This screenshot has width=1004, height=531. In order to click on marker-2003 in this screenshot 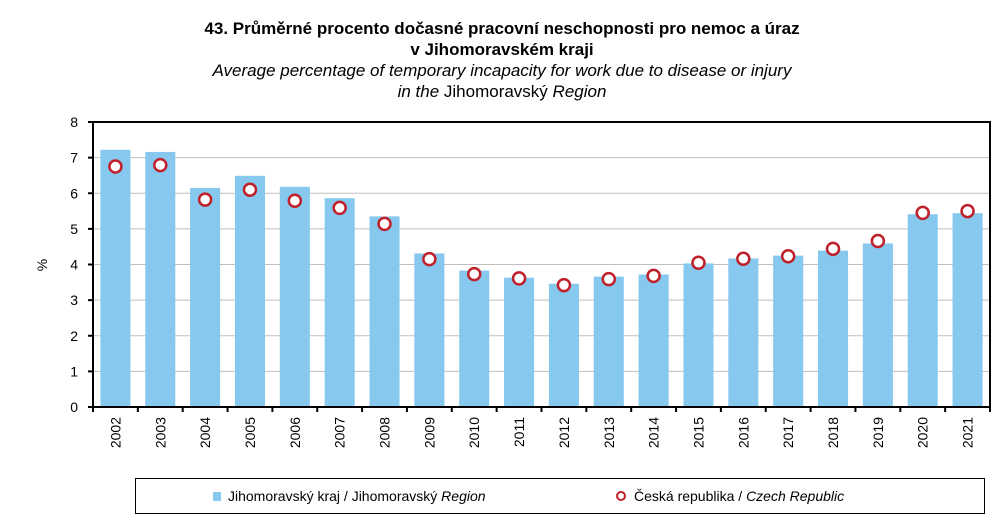, I will do `click(160, 165)`.